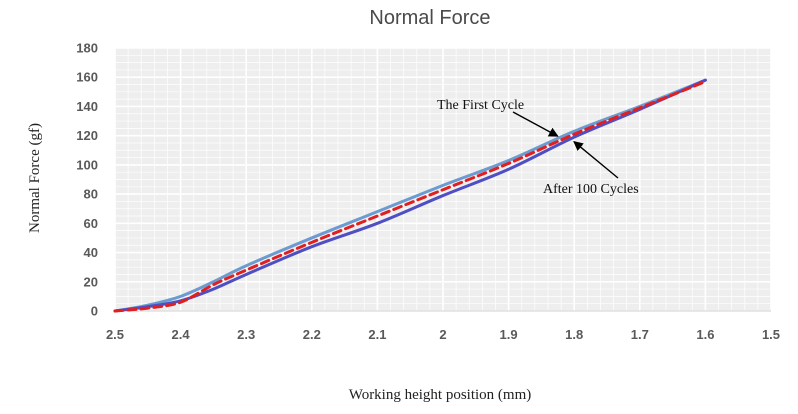  I want to click on x-tick-label: 1.8, so click(574, 334).